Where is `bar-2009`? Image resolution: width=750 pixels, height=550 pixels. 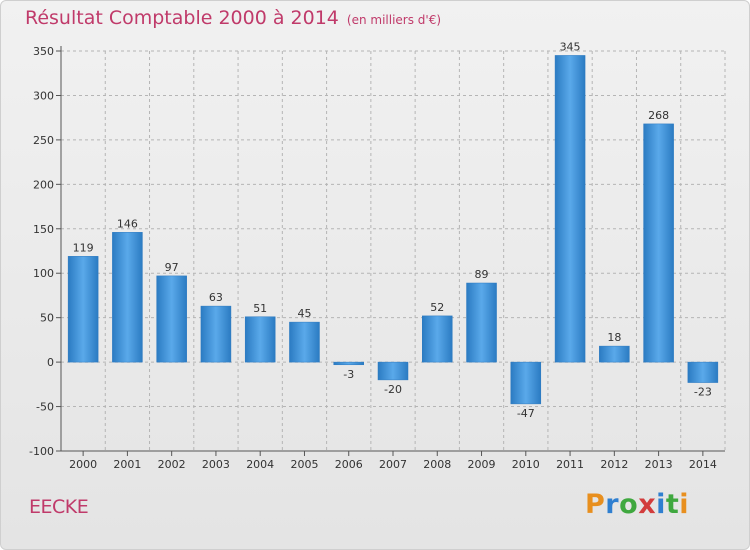
bar-2009 is located at coordinates (481, 322).